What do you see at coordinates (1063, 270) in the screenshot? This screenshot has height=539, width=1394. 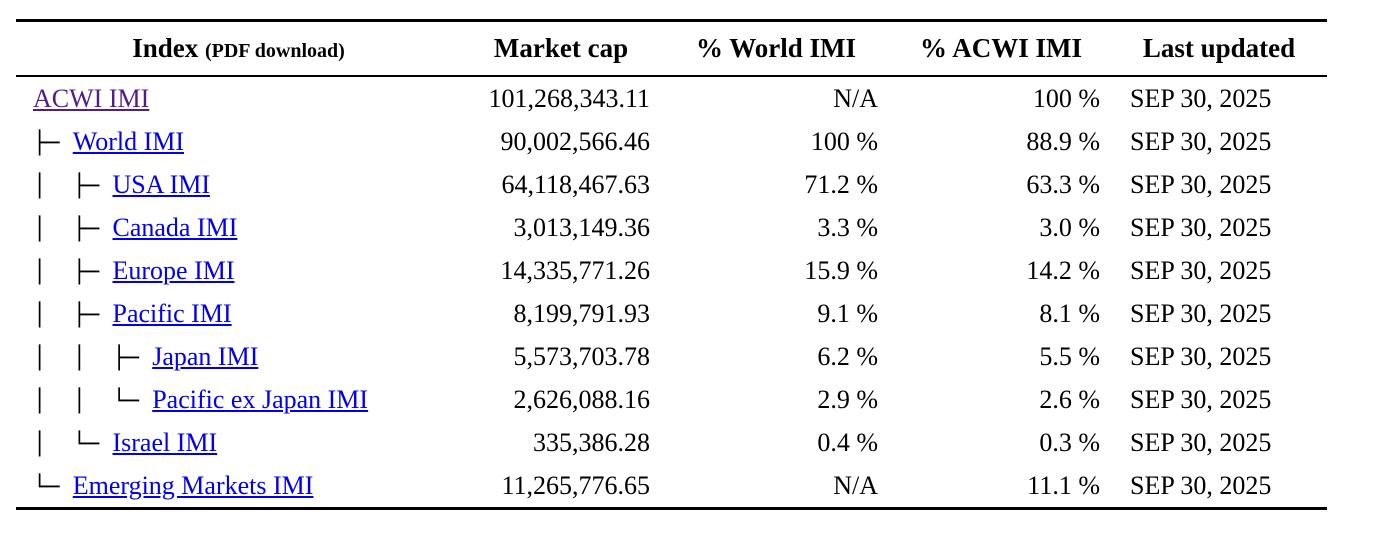 I see `pct-acwi-cell: 14.2 %` at bounding box center [1063, 270].